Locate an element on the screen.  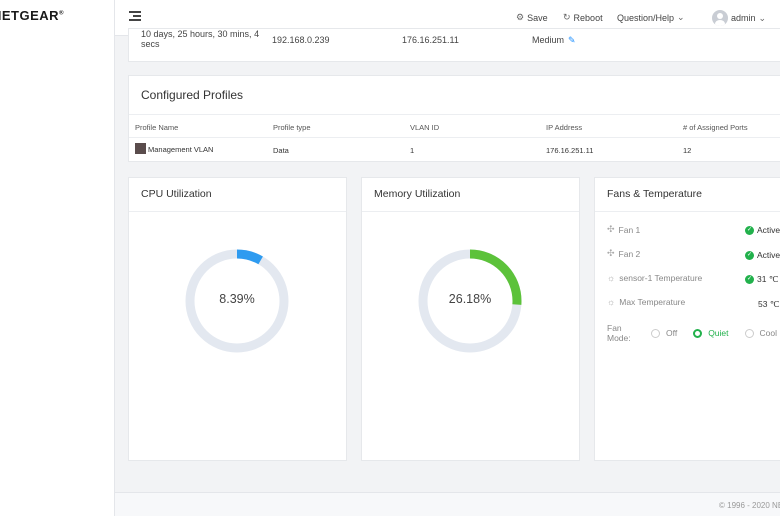
footer: © 1996 - 2020 NETGEAR is located at coordinates (447, 504).